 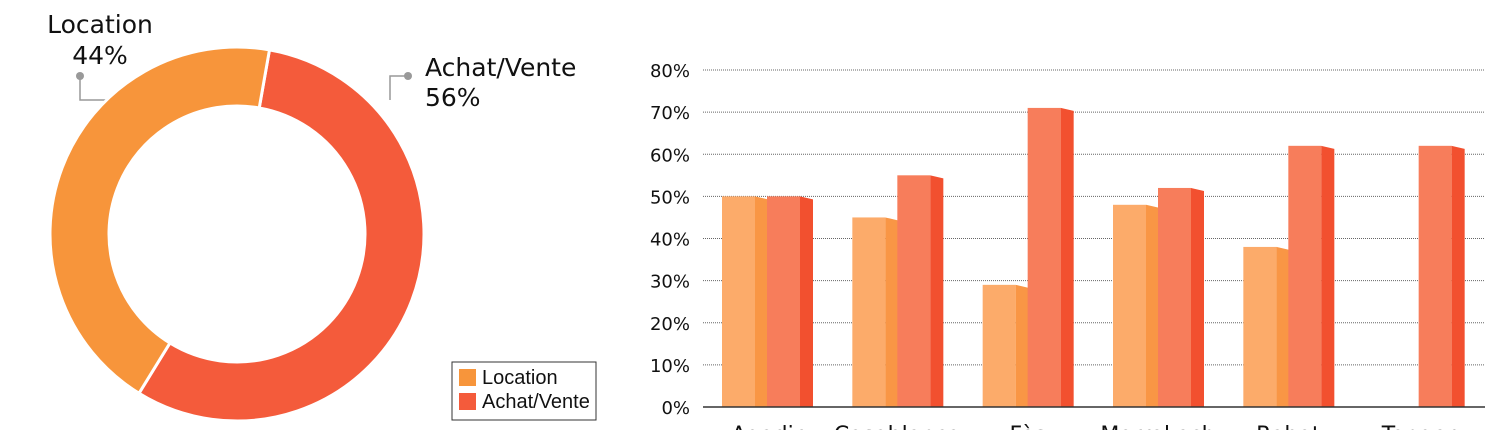 What do you see at coordinates (398, 87) in the screenshot?
I see `callout-line` at bounding box center [398, 87].